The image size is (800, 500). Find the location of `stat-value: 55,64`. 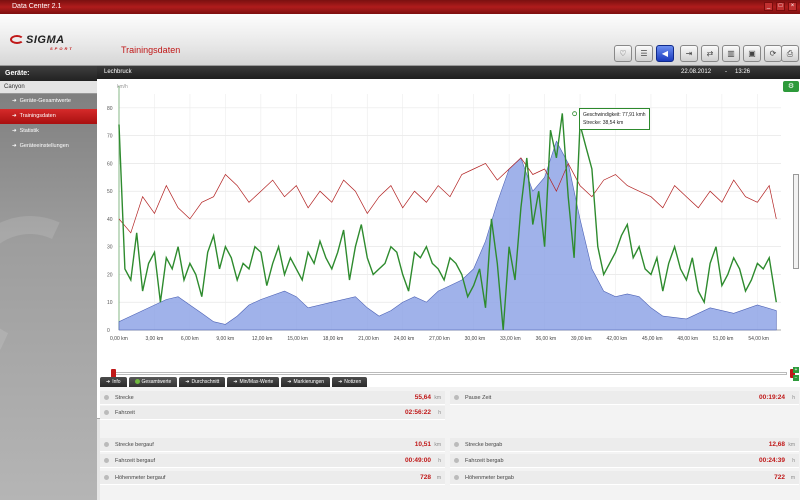

stat-value: 55,64 is located at coordinates (422, 397).